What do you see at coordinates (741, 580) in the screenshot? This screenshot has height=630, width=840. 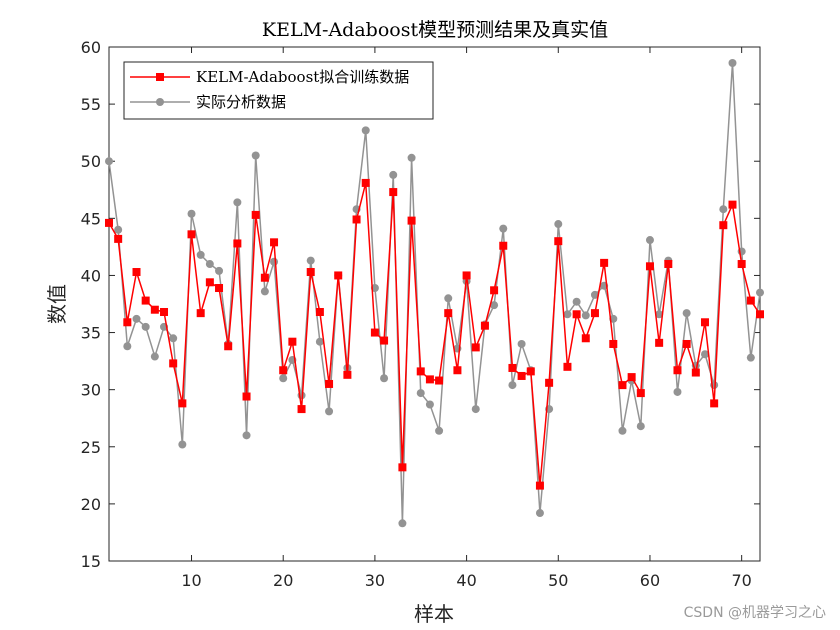 I see `x-tick-label: 70` at bounding box center [741, 580].